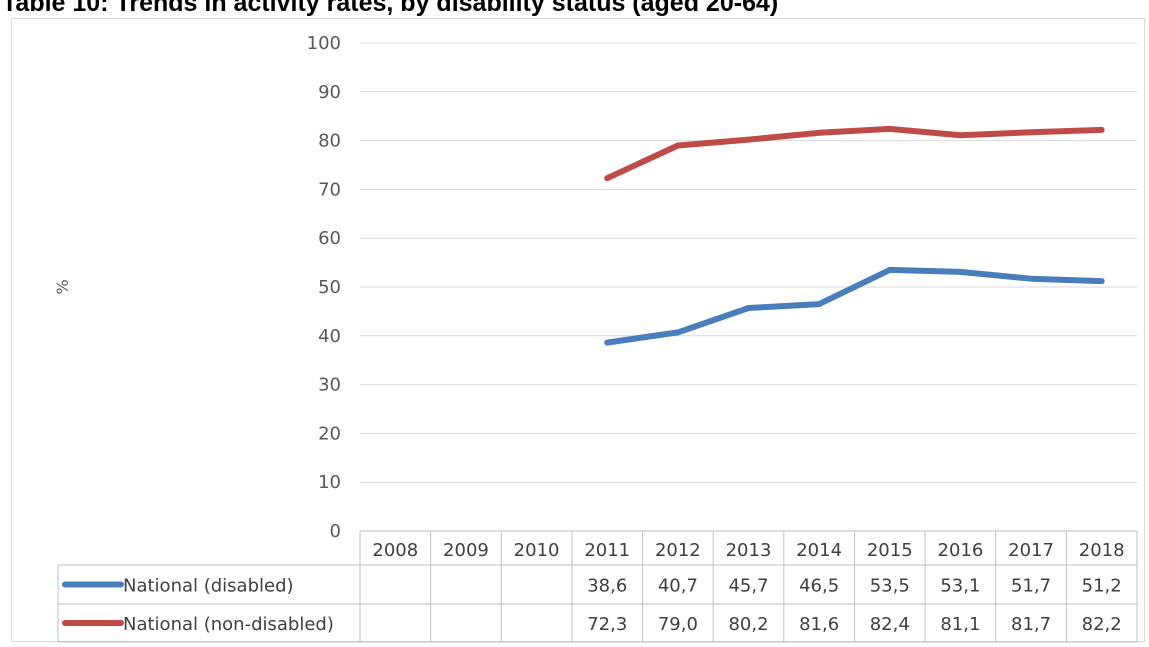  I want to click on data-label: 82,2, so click(1102, 624).